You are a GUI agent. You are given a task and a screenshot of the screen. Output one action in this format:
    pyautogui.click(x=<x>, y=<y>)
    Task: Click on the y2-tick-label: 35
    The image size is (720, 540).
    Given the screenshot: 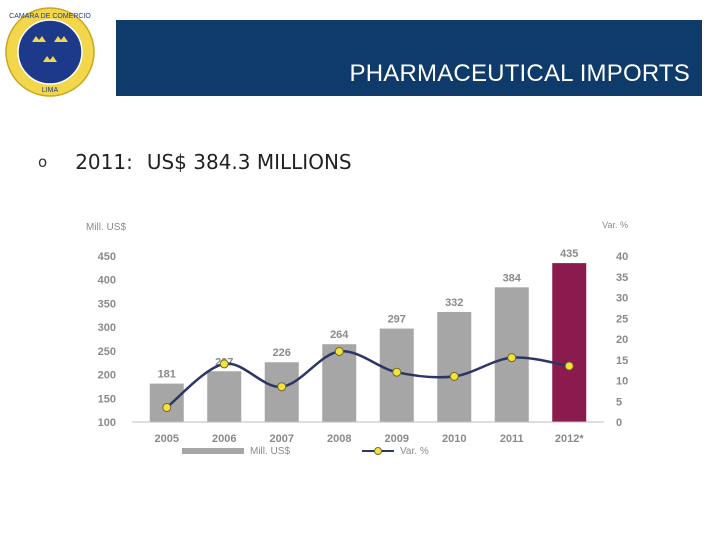 What is the action you would take?
    pyautogui.click(x=622, y=278)
    